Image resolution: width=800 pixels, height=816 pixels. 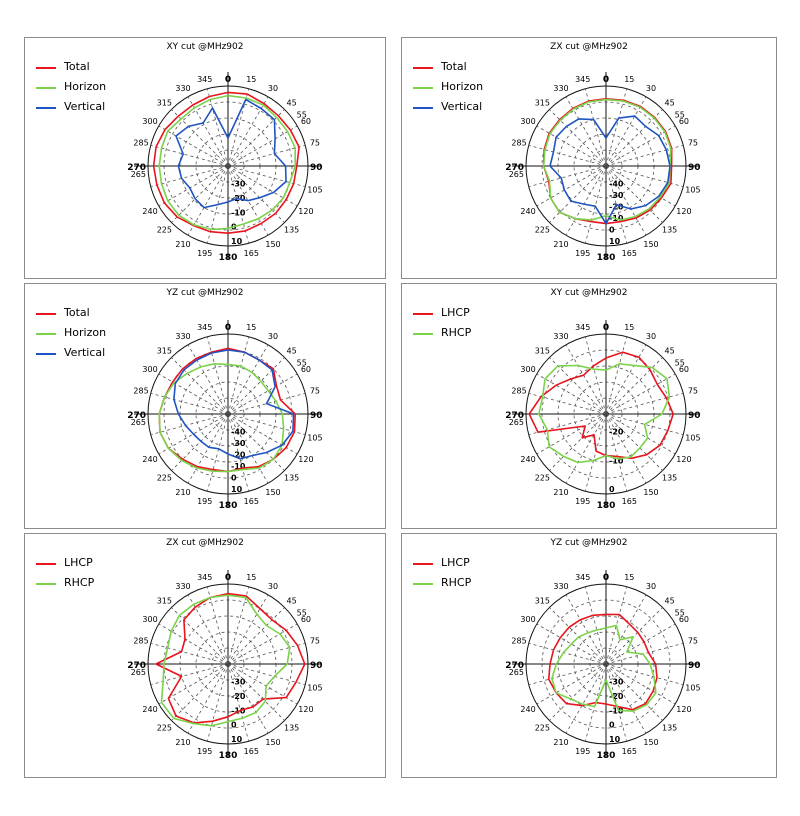 I want to click on angle-tick-label: 165, so click(x=251, y=253).